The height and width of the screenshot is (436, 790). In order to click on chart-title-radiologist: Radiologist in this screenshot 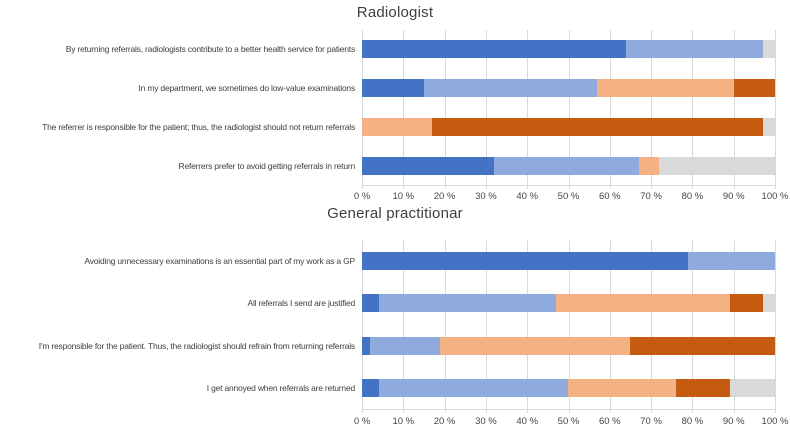, I will do `click(395, 12)`.